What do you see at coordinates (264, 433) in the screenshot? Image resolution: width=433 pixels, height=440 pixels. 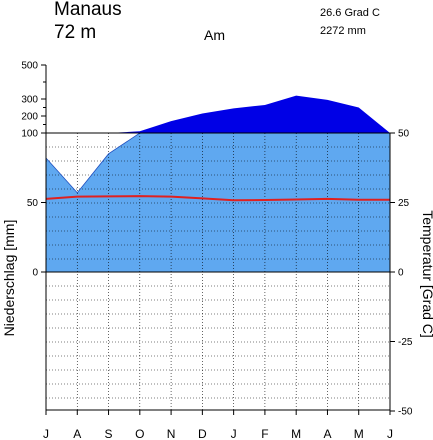 I see `month-label: F` at bounding box center [264, 433].